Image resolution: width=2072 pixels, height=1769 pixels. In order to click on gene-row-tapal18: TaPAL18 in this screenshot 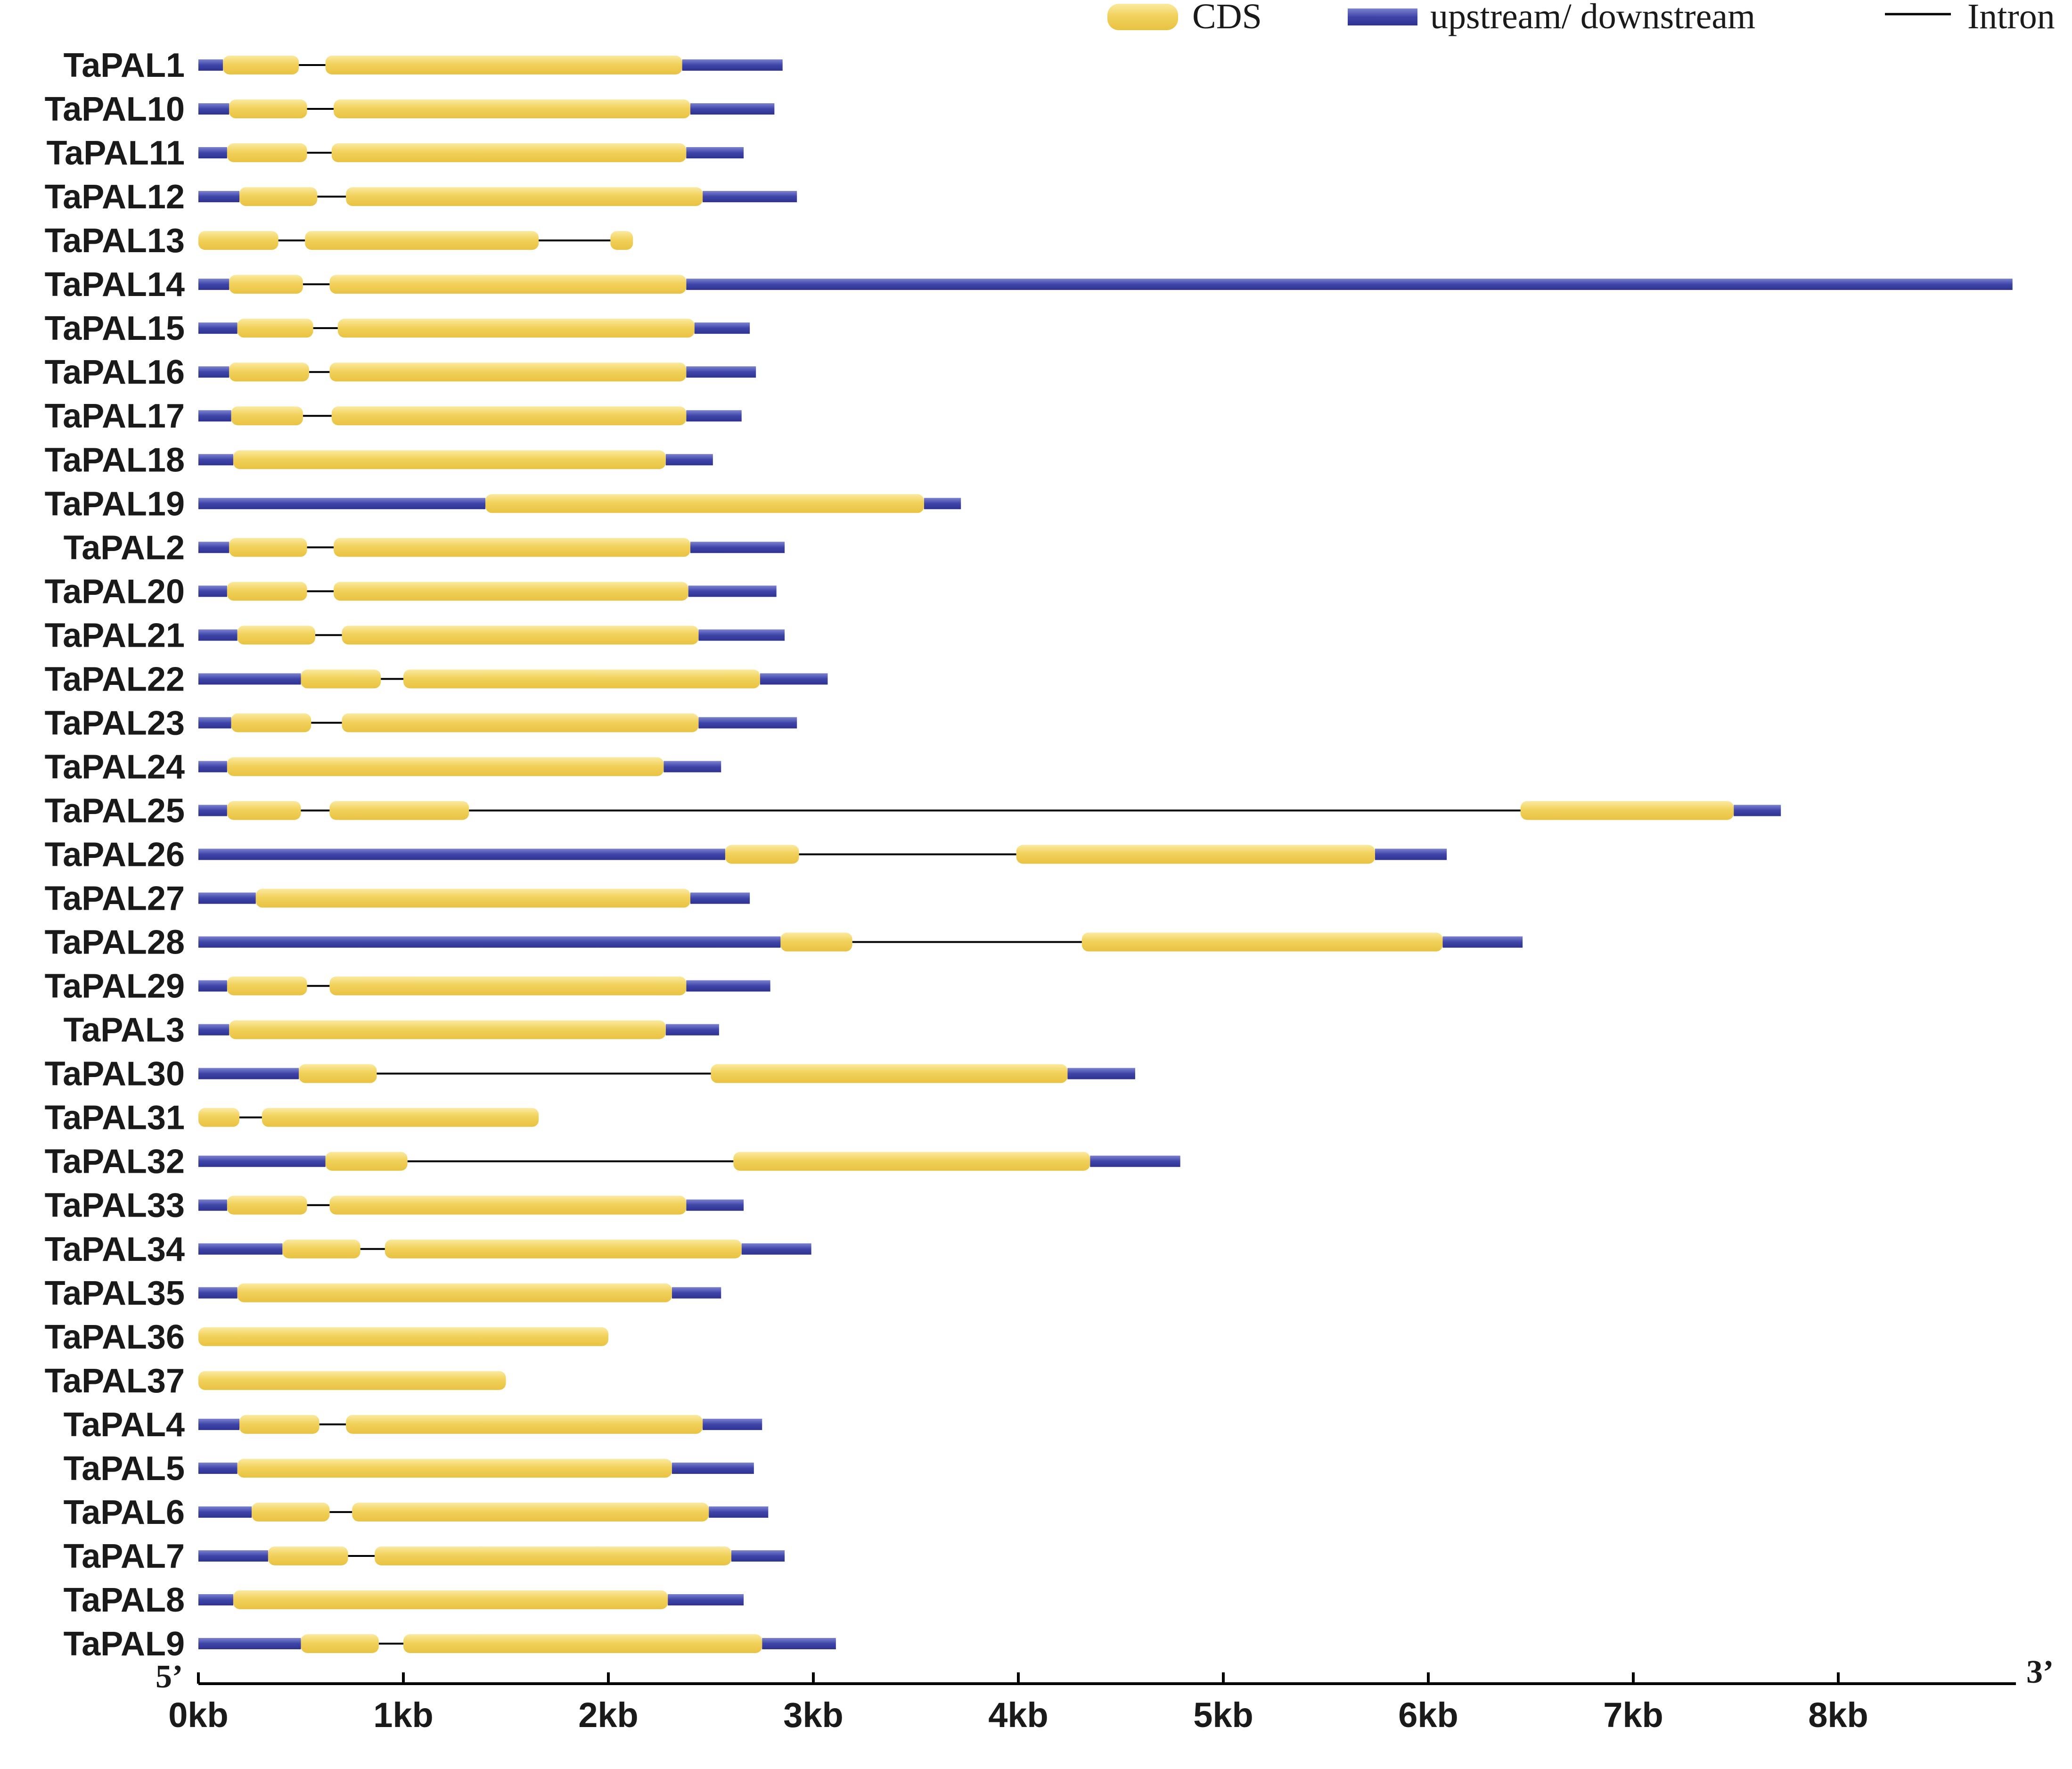, I will do `click(379, 460)`.